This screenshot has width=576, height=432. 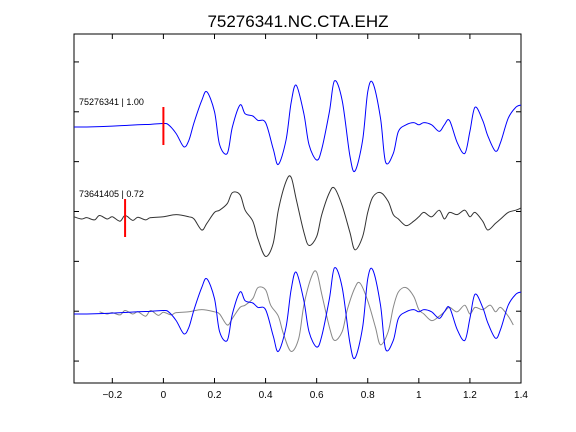 What do you see at coordinates (306, 311) in the screenshot?
I see `overlay-secondary-waveform` at bounding box center [306, 311].